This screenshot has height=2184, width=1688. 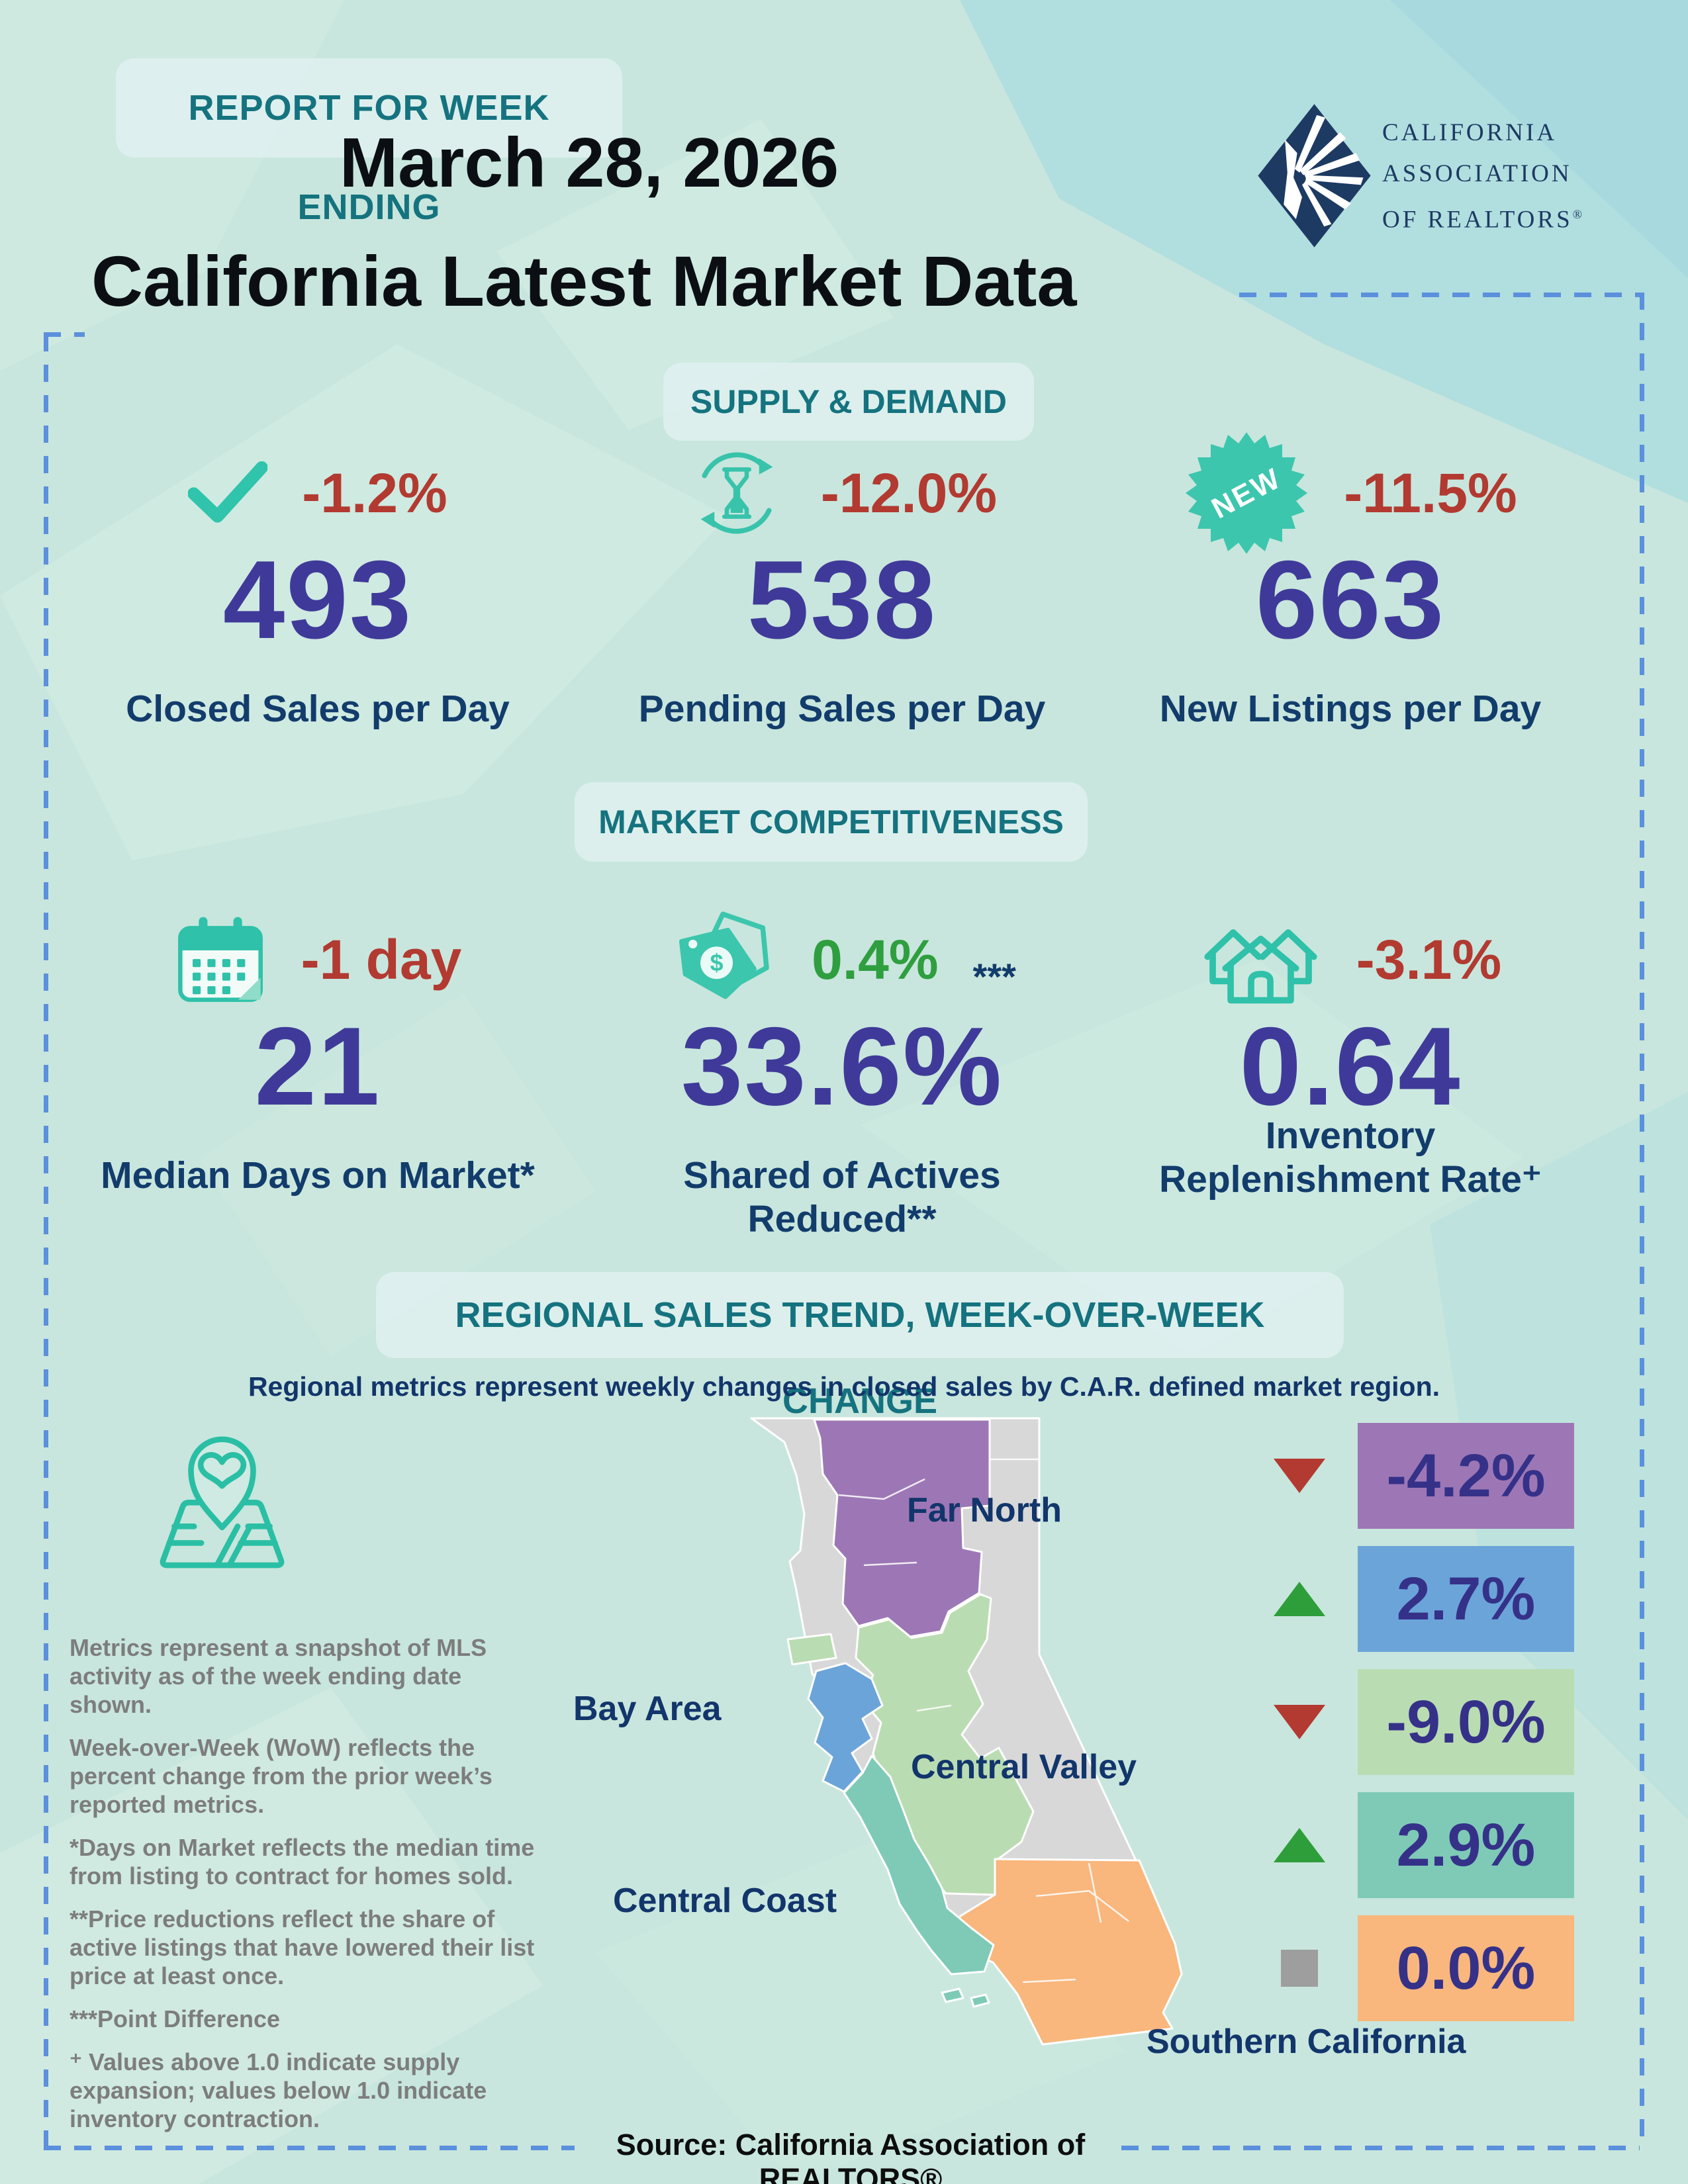 I want to click on map-label-southern-california: Southern California, so click(x=1306, y=2042).